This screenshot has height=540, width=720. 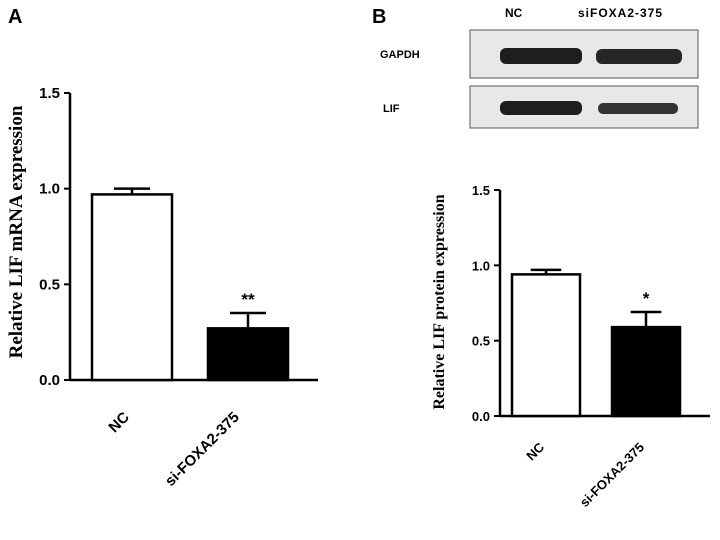 What do you see at coordinates (400, 55) in the screenshot?
I see `blot-label-gapdh: GAPDH` at bounding box center [400, 55].